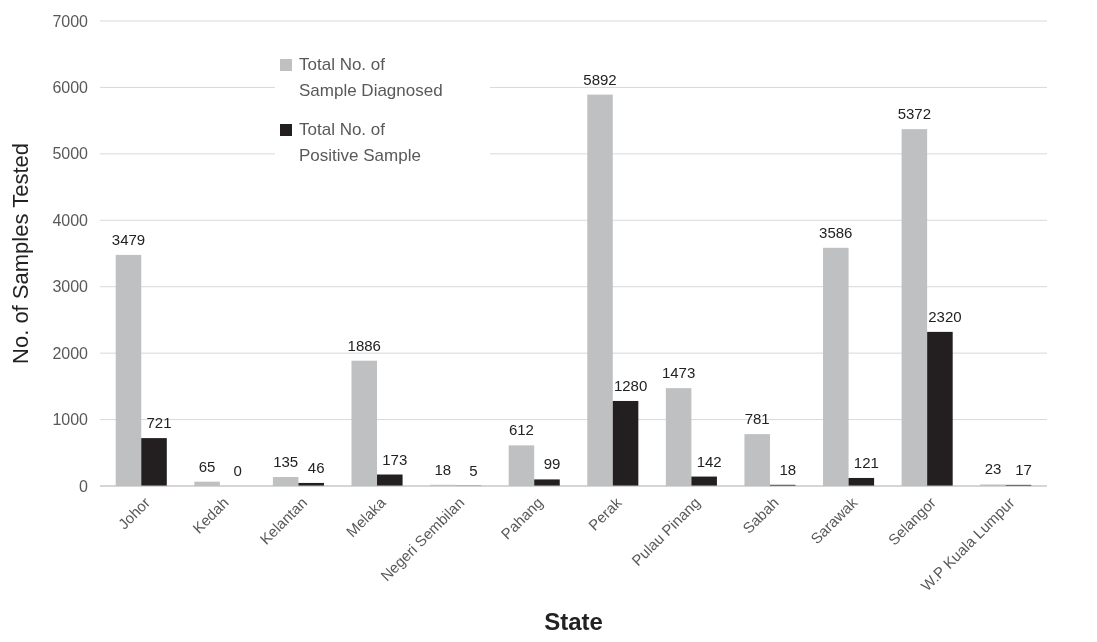  Describe the element at coordinates (70, 420) in the screenshot. I see `y-tick-label: 1000` at that location.